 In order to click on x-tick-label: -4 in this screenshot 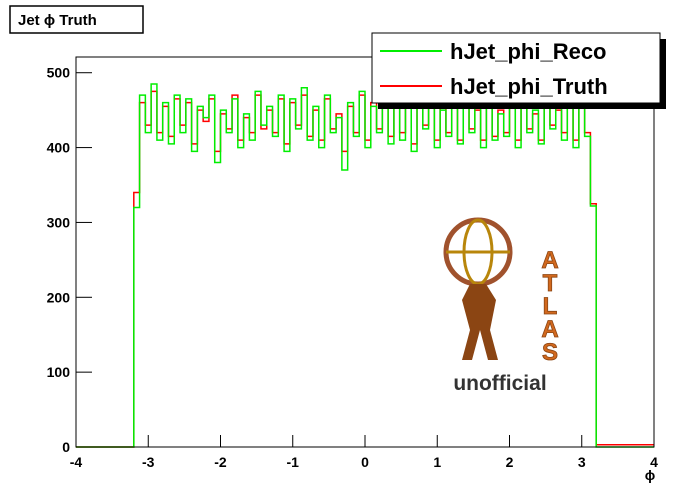, I will do `click(76, 462)`.